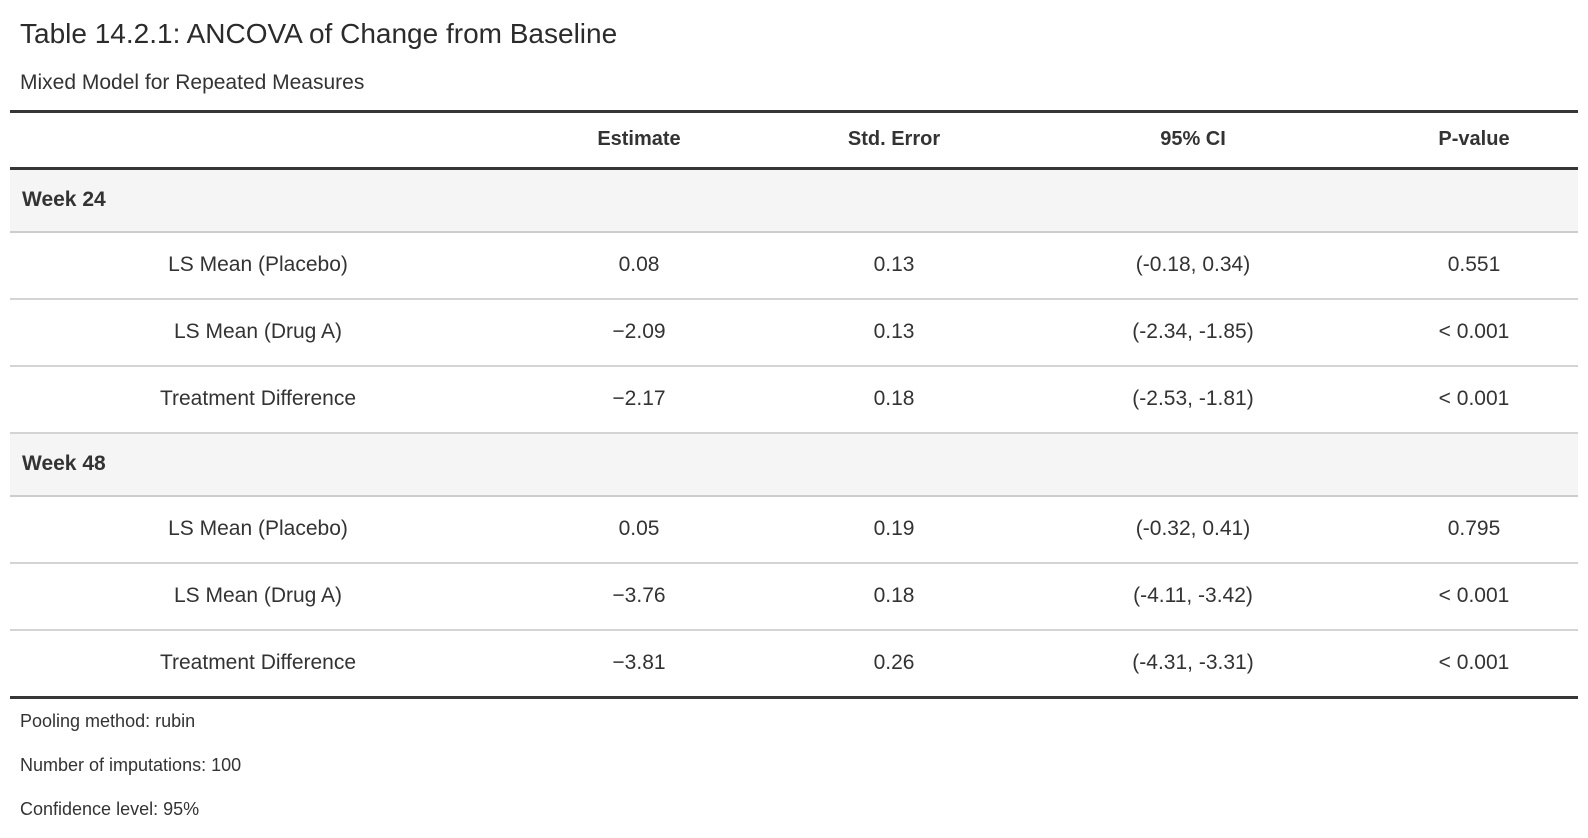 This screenshot has width=1588, height=838. I want to click on cell-estimate: 0.05, so click(639, 530).